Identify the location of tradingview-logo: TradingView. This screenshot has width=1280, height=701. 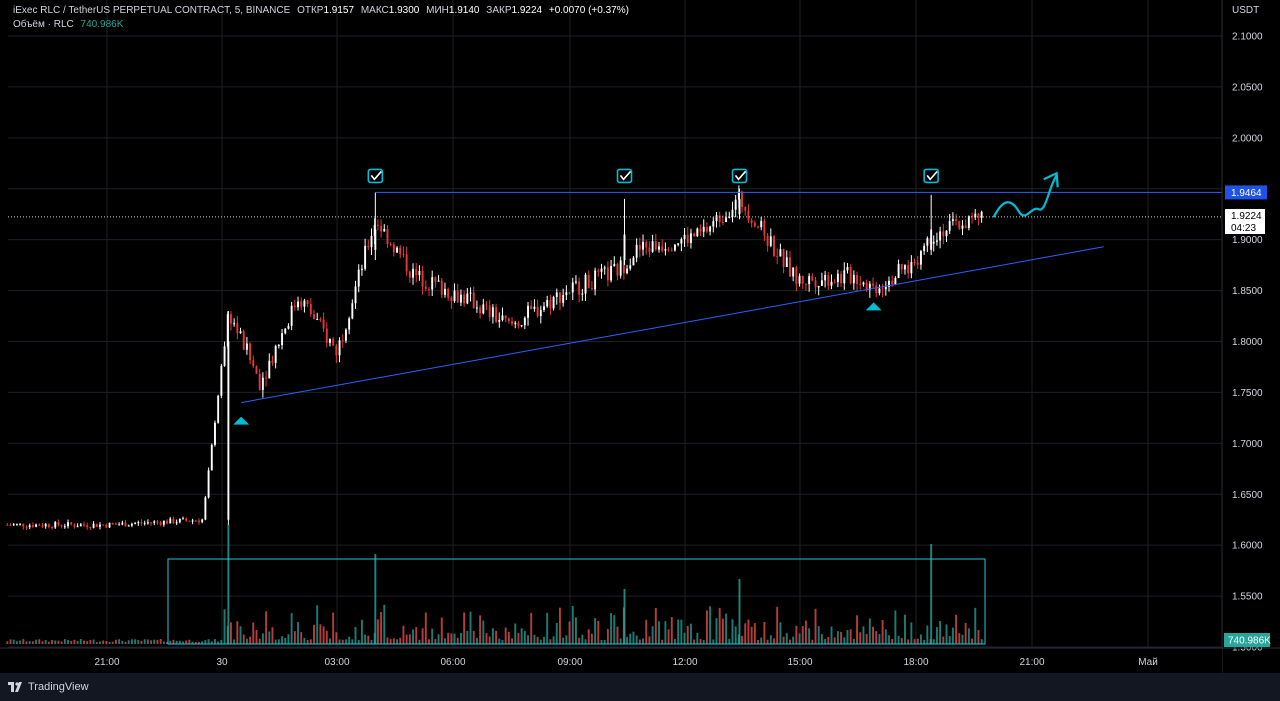
(48, 687).